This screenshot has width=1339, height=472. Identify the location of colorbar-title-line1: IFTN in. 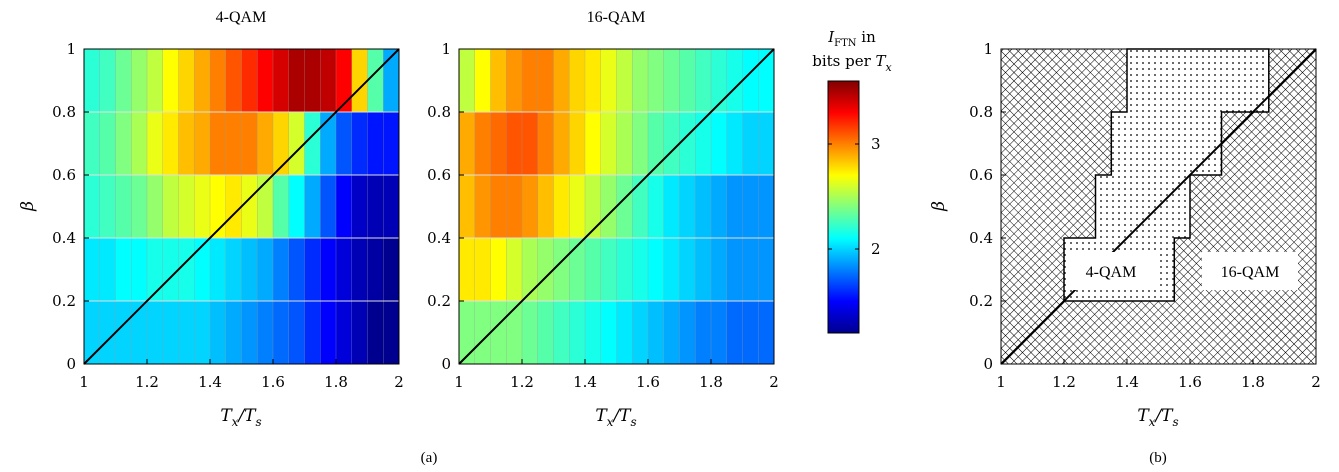
(851, 38).